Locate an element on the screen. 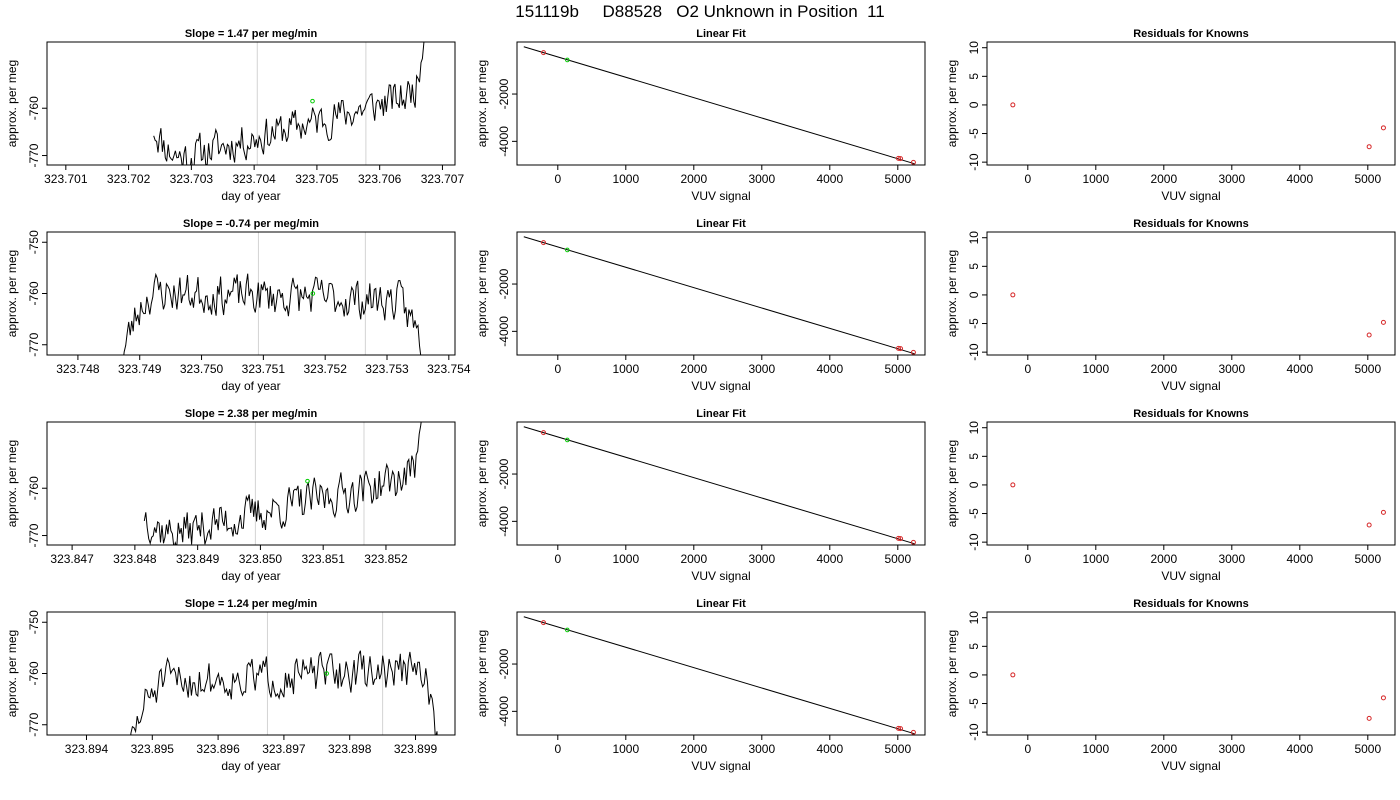  x-tick-label: 323.705 is located at coordinates (317, 179).